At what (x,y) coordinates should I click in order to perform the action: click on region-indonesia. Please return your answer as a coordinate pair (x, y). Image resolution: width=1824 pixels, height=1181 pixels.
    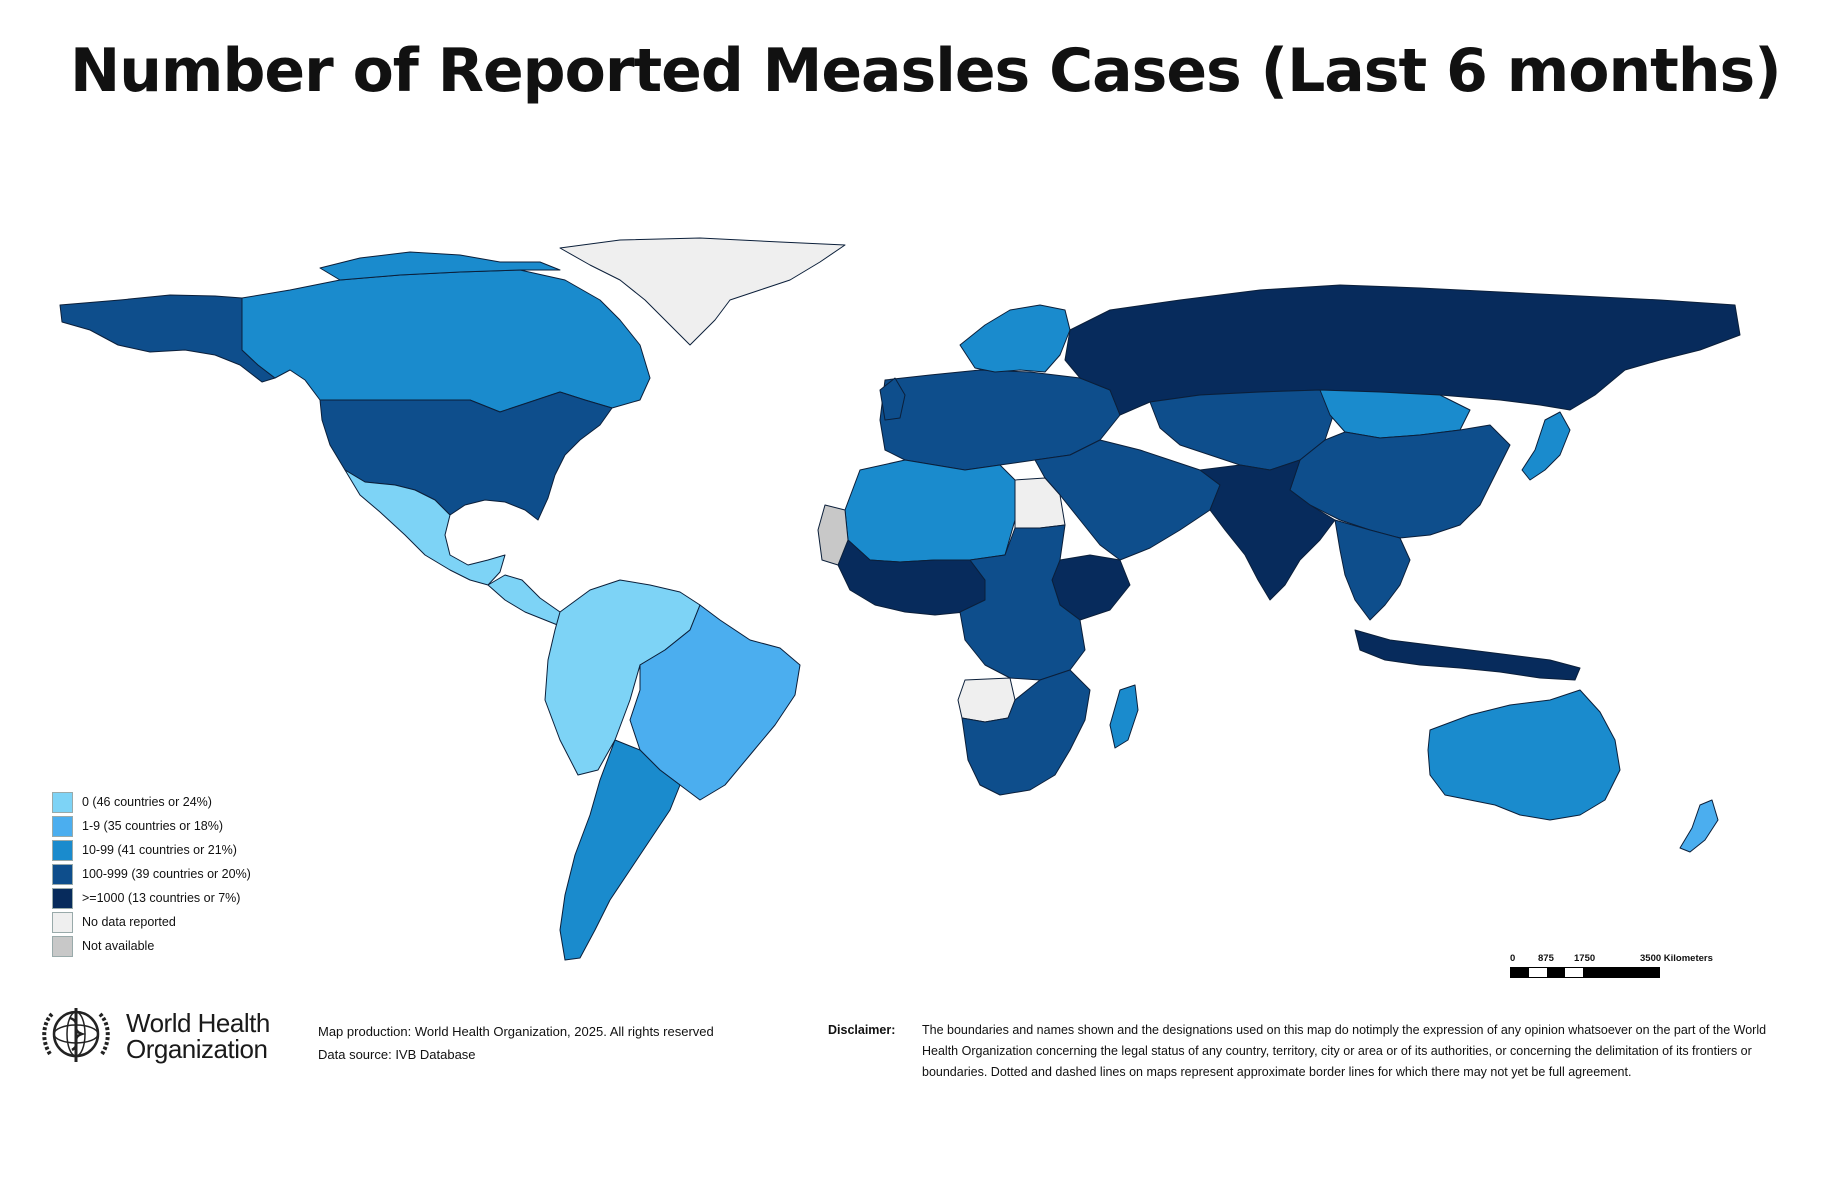
    Looking at the image, I should click on (1467, 655).